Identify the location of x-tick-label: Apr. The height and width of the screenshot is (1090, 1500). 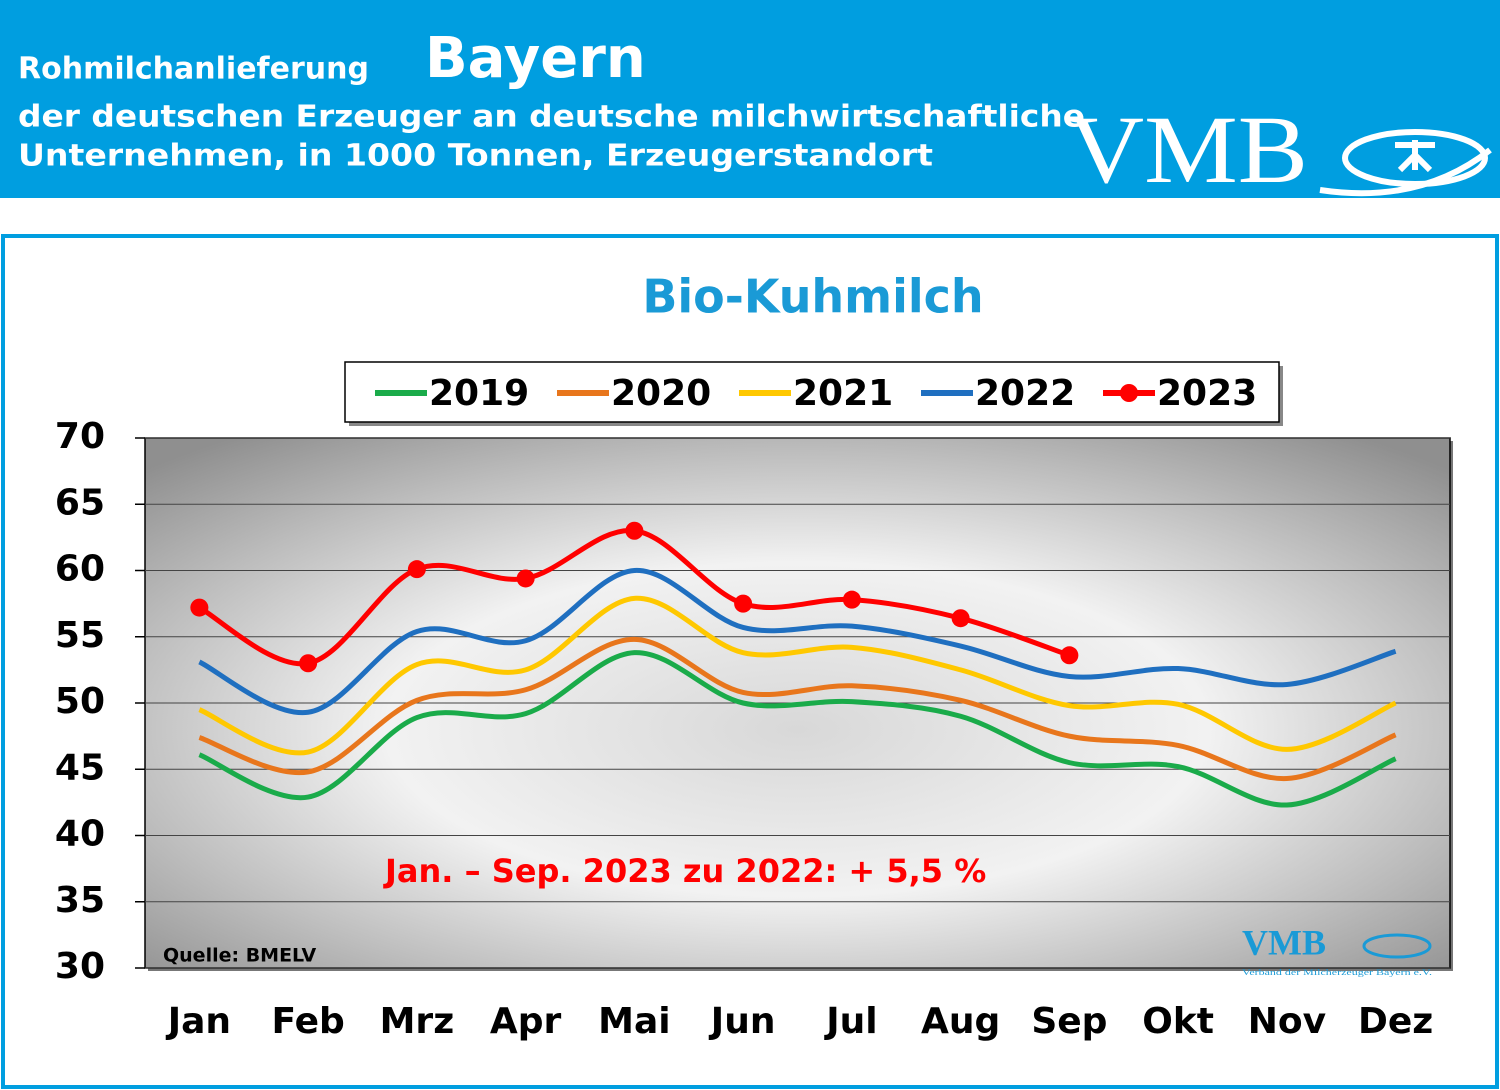
(526, 1021).